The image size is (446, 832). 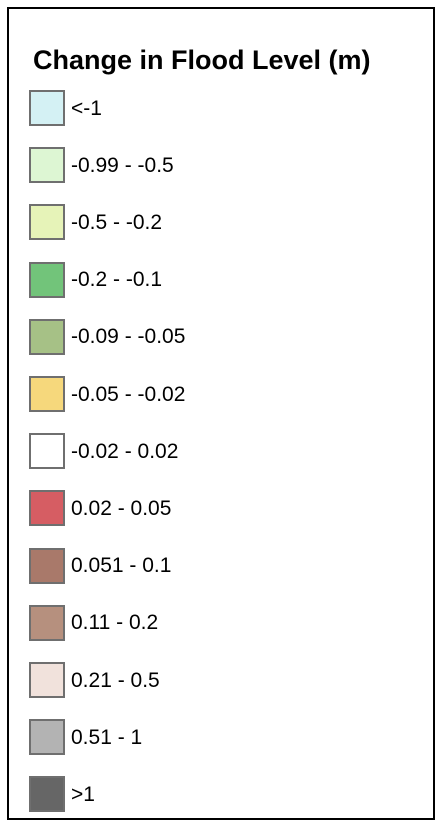 I want to click on legend-item-label: 0.02 - 0.05, so click(x=121, y=508).